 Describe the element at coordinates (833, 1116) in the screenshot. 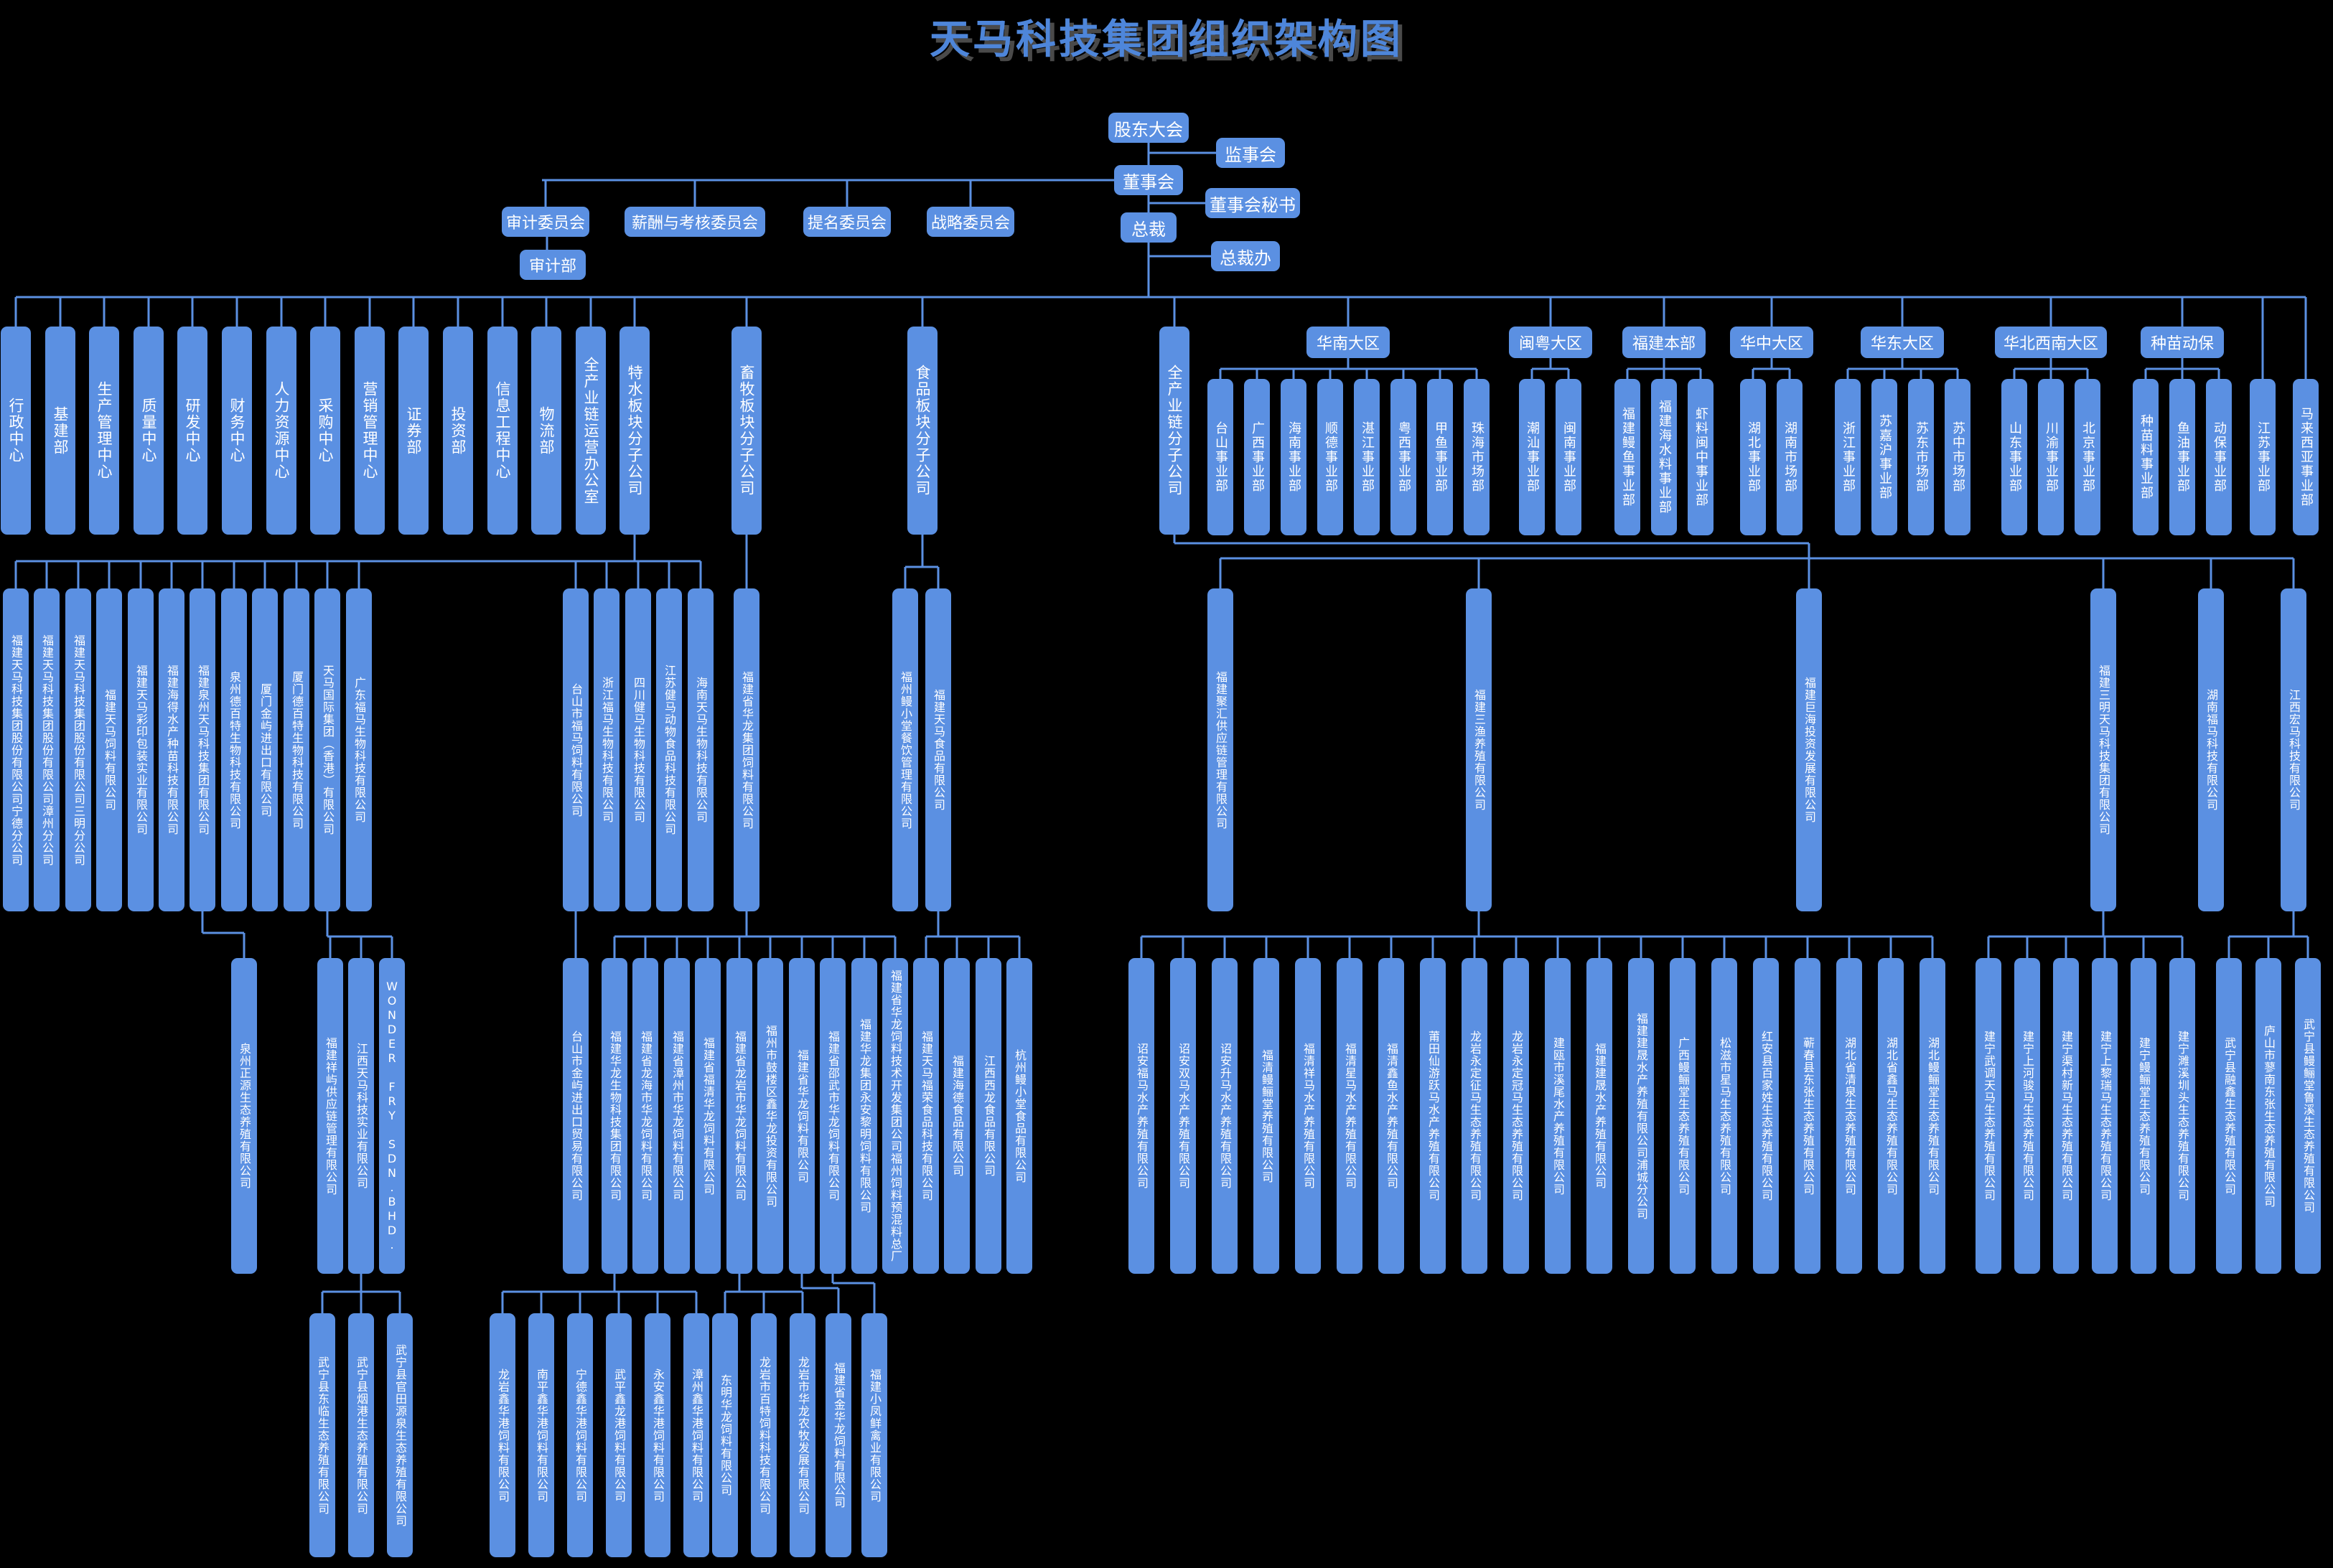

I see `hualong-sub-7: 福建省邵武市华龙饲料有限公司` at that location.